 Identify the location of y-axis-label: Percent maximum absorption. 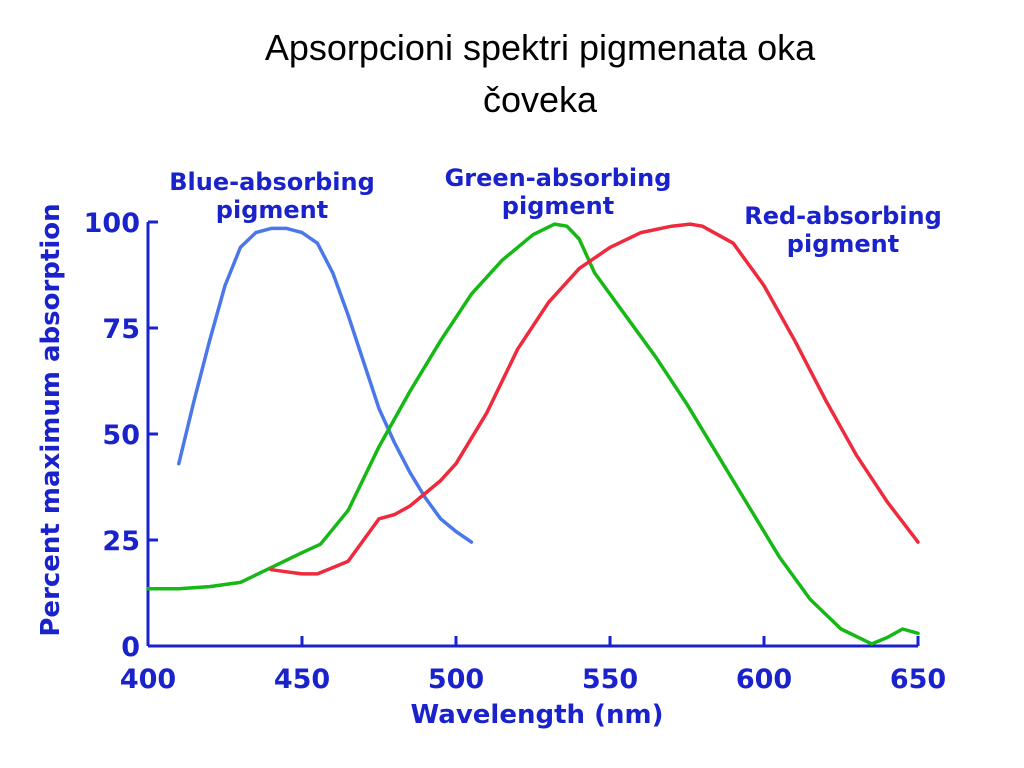
(51, 419).